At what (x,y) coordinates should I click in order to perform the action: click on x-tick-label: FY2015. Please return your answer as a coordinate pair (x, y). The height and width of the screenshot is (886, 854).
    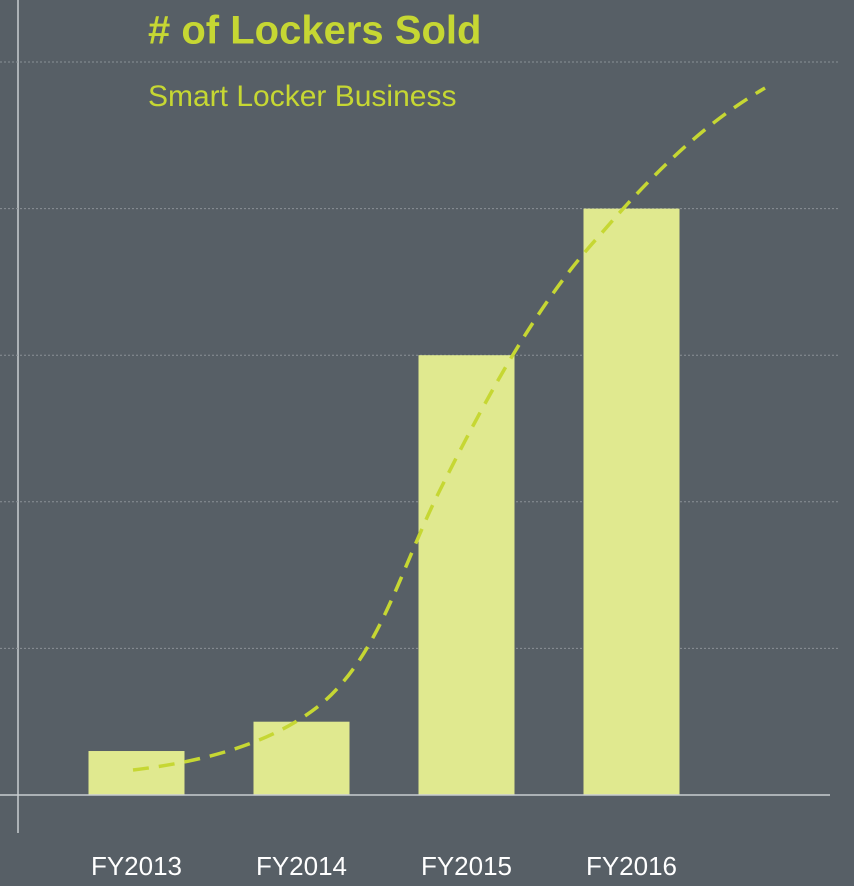
    Looking at the image, I should click on (466, 866).